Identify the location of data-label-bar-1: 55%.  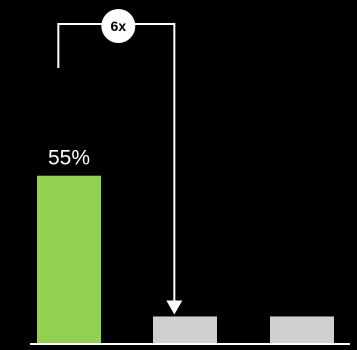
(69, 158).